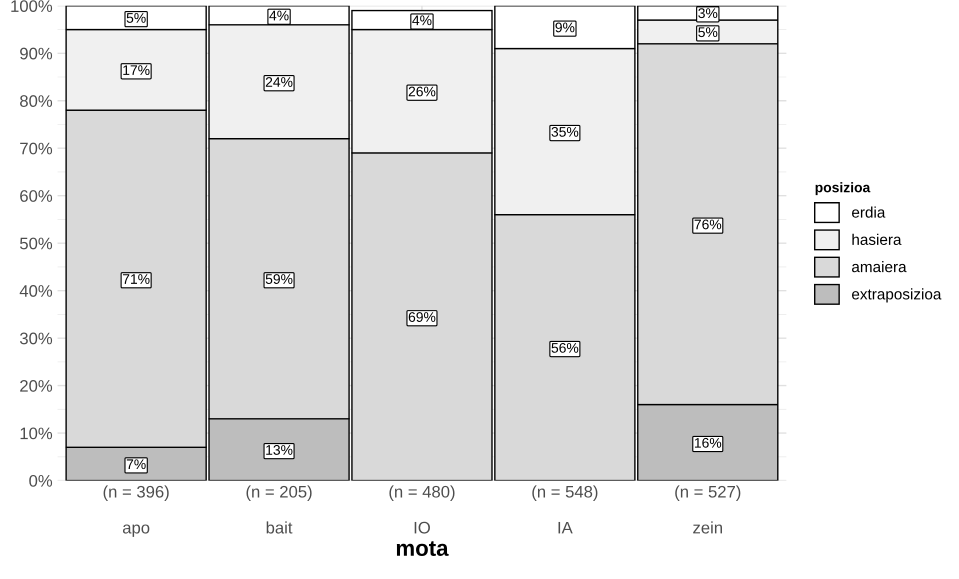 Image resolution: width=959 pixels, height=579 pixels. What do you see at coordinates (136, 511) in the screenshot?
I see `category-label: (n = 396) apo` at bounding box center [136, 511].